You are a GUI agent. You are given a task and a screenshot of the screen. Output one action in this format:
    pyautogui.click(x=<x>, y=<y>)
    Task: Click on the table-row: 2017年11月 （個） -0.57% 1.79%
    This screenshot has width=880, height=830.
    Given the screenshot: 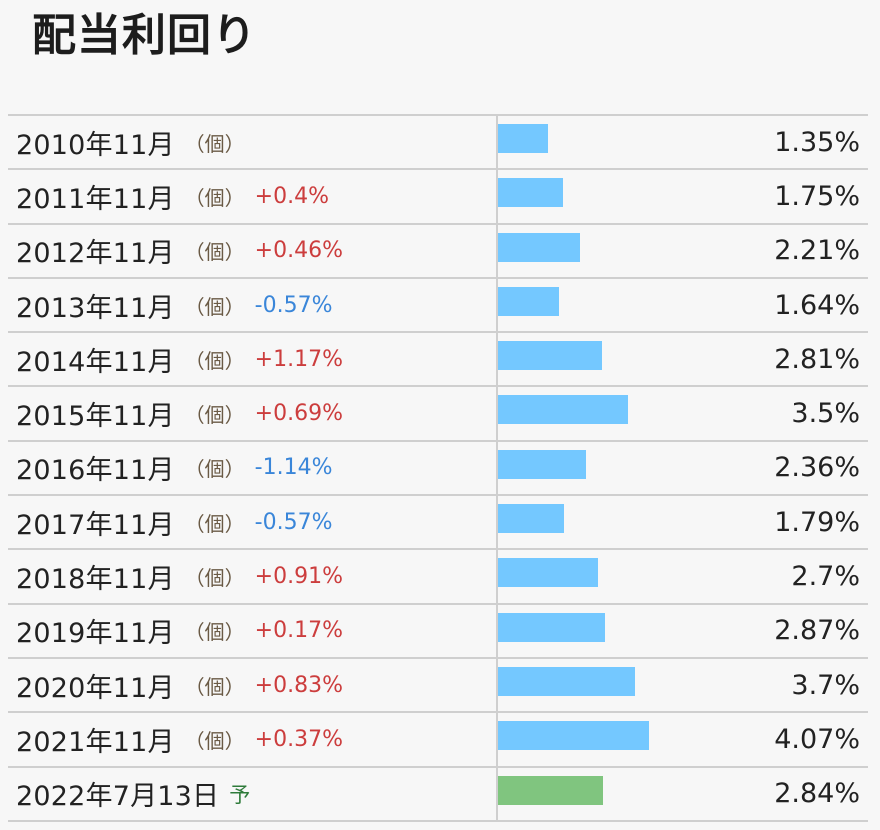 What is the action you would take?
    pyautogui.click(x=438, y=523)
    